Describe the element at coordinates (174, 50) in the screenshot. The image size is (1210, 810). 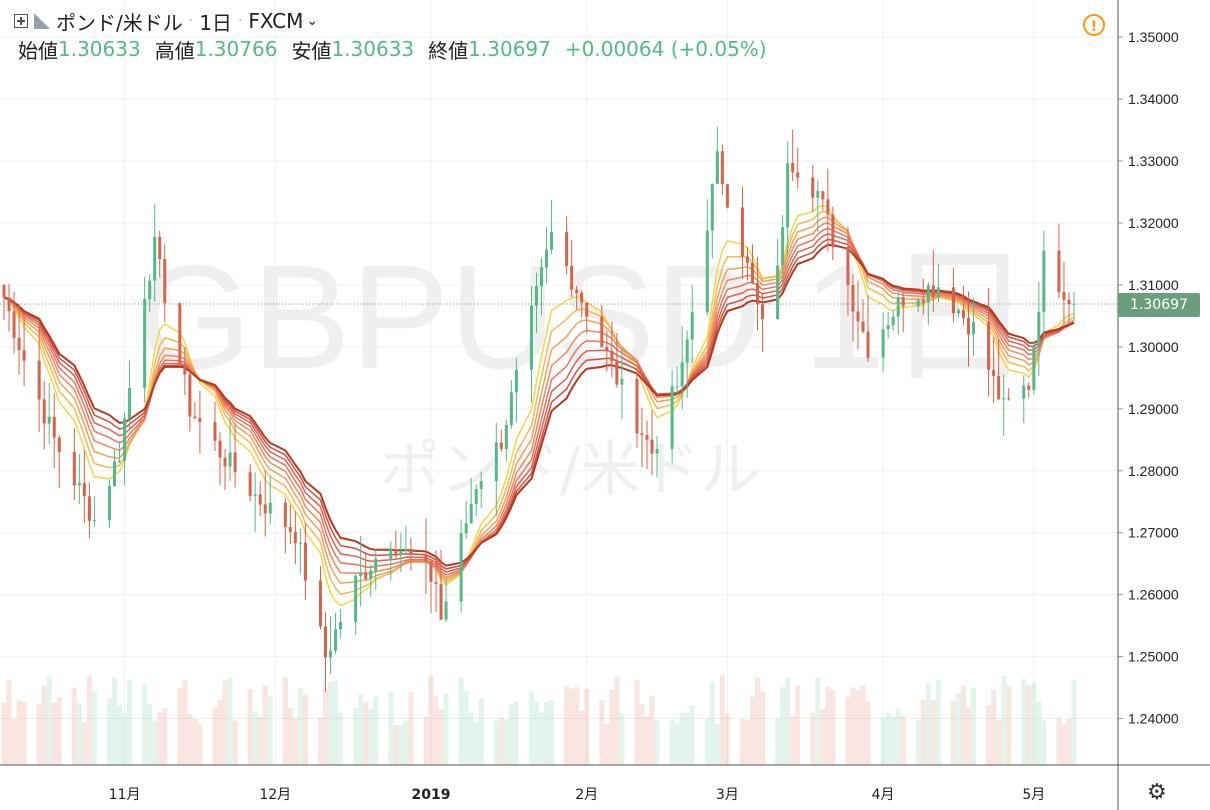
I see `high-label: 高値` at that location.